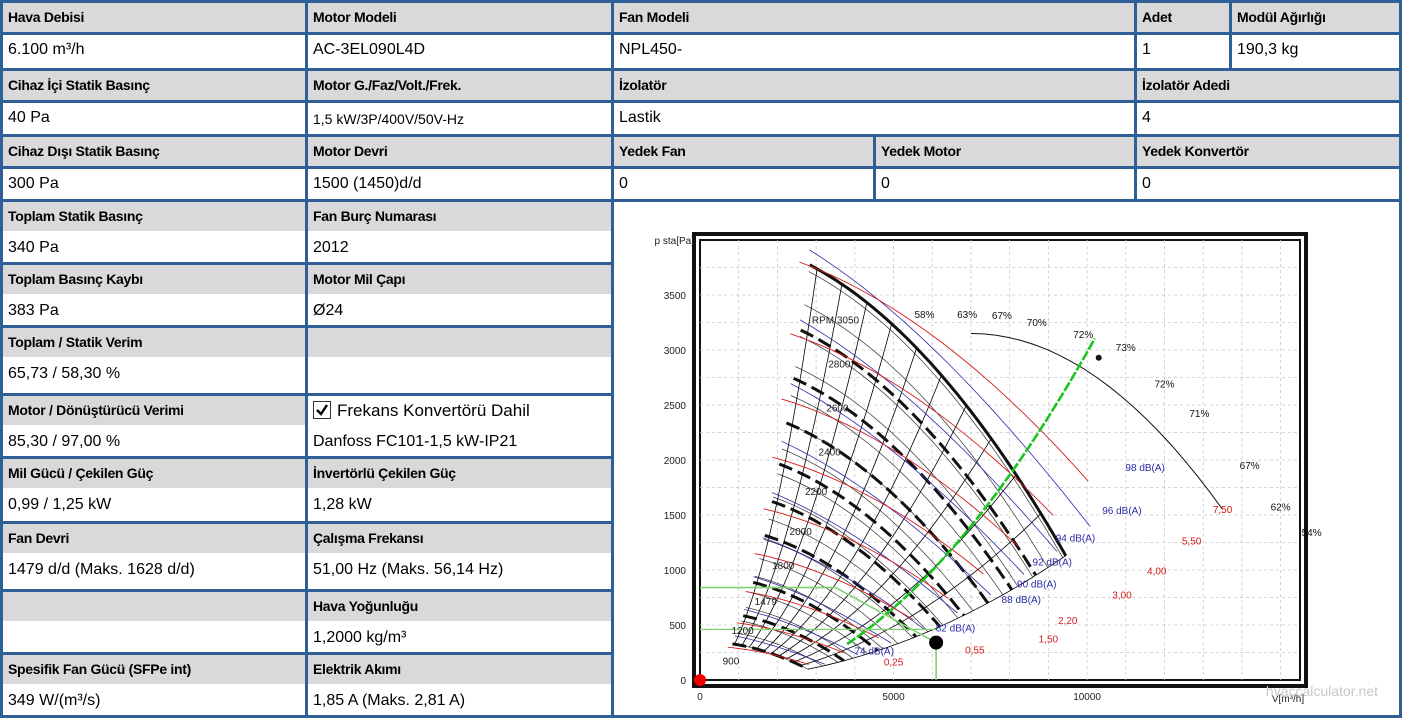 The height and width of the screenshot is (718, 1402). What do you see at coordinates (743, 151) in the screenshot?
I see `yedek-fan-label: Yedek Fan` at bounding box center [743, 151].